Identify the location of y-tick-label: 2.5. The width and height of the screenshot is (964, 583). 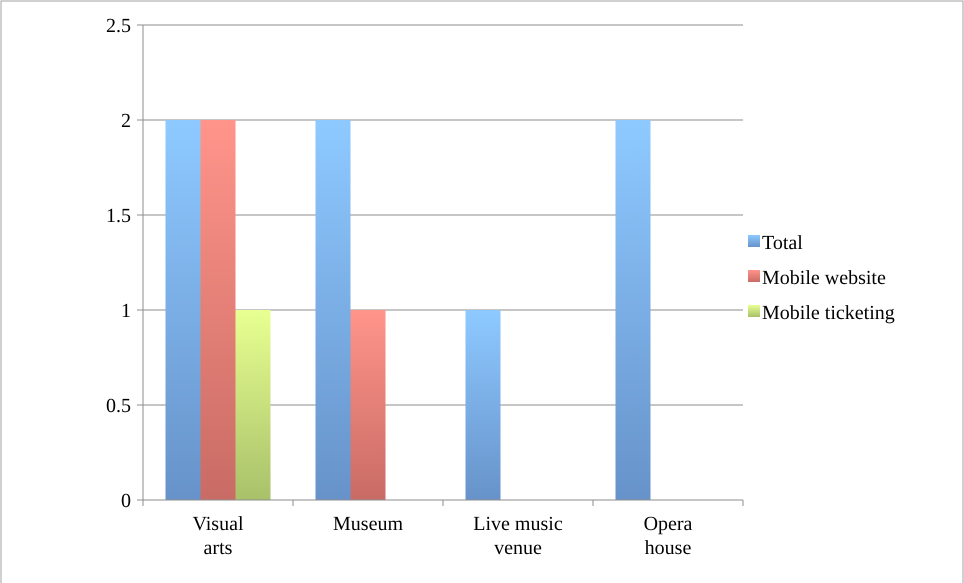
(118, 26).